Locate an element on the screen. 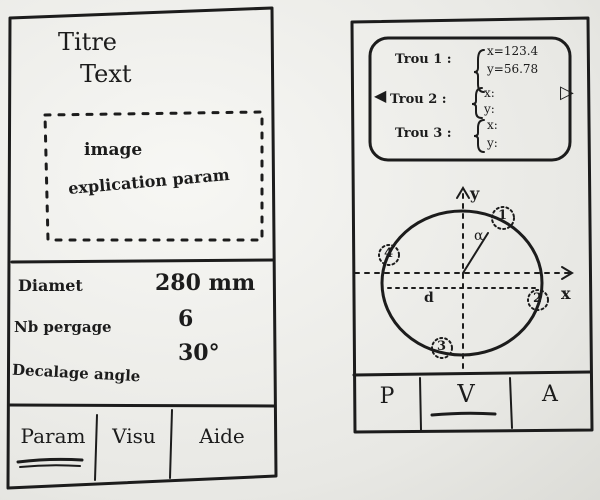 The width and height of the screenshot is (600, 500). param-label: Nb pergage is located at coordinates (63, 327).